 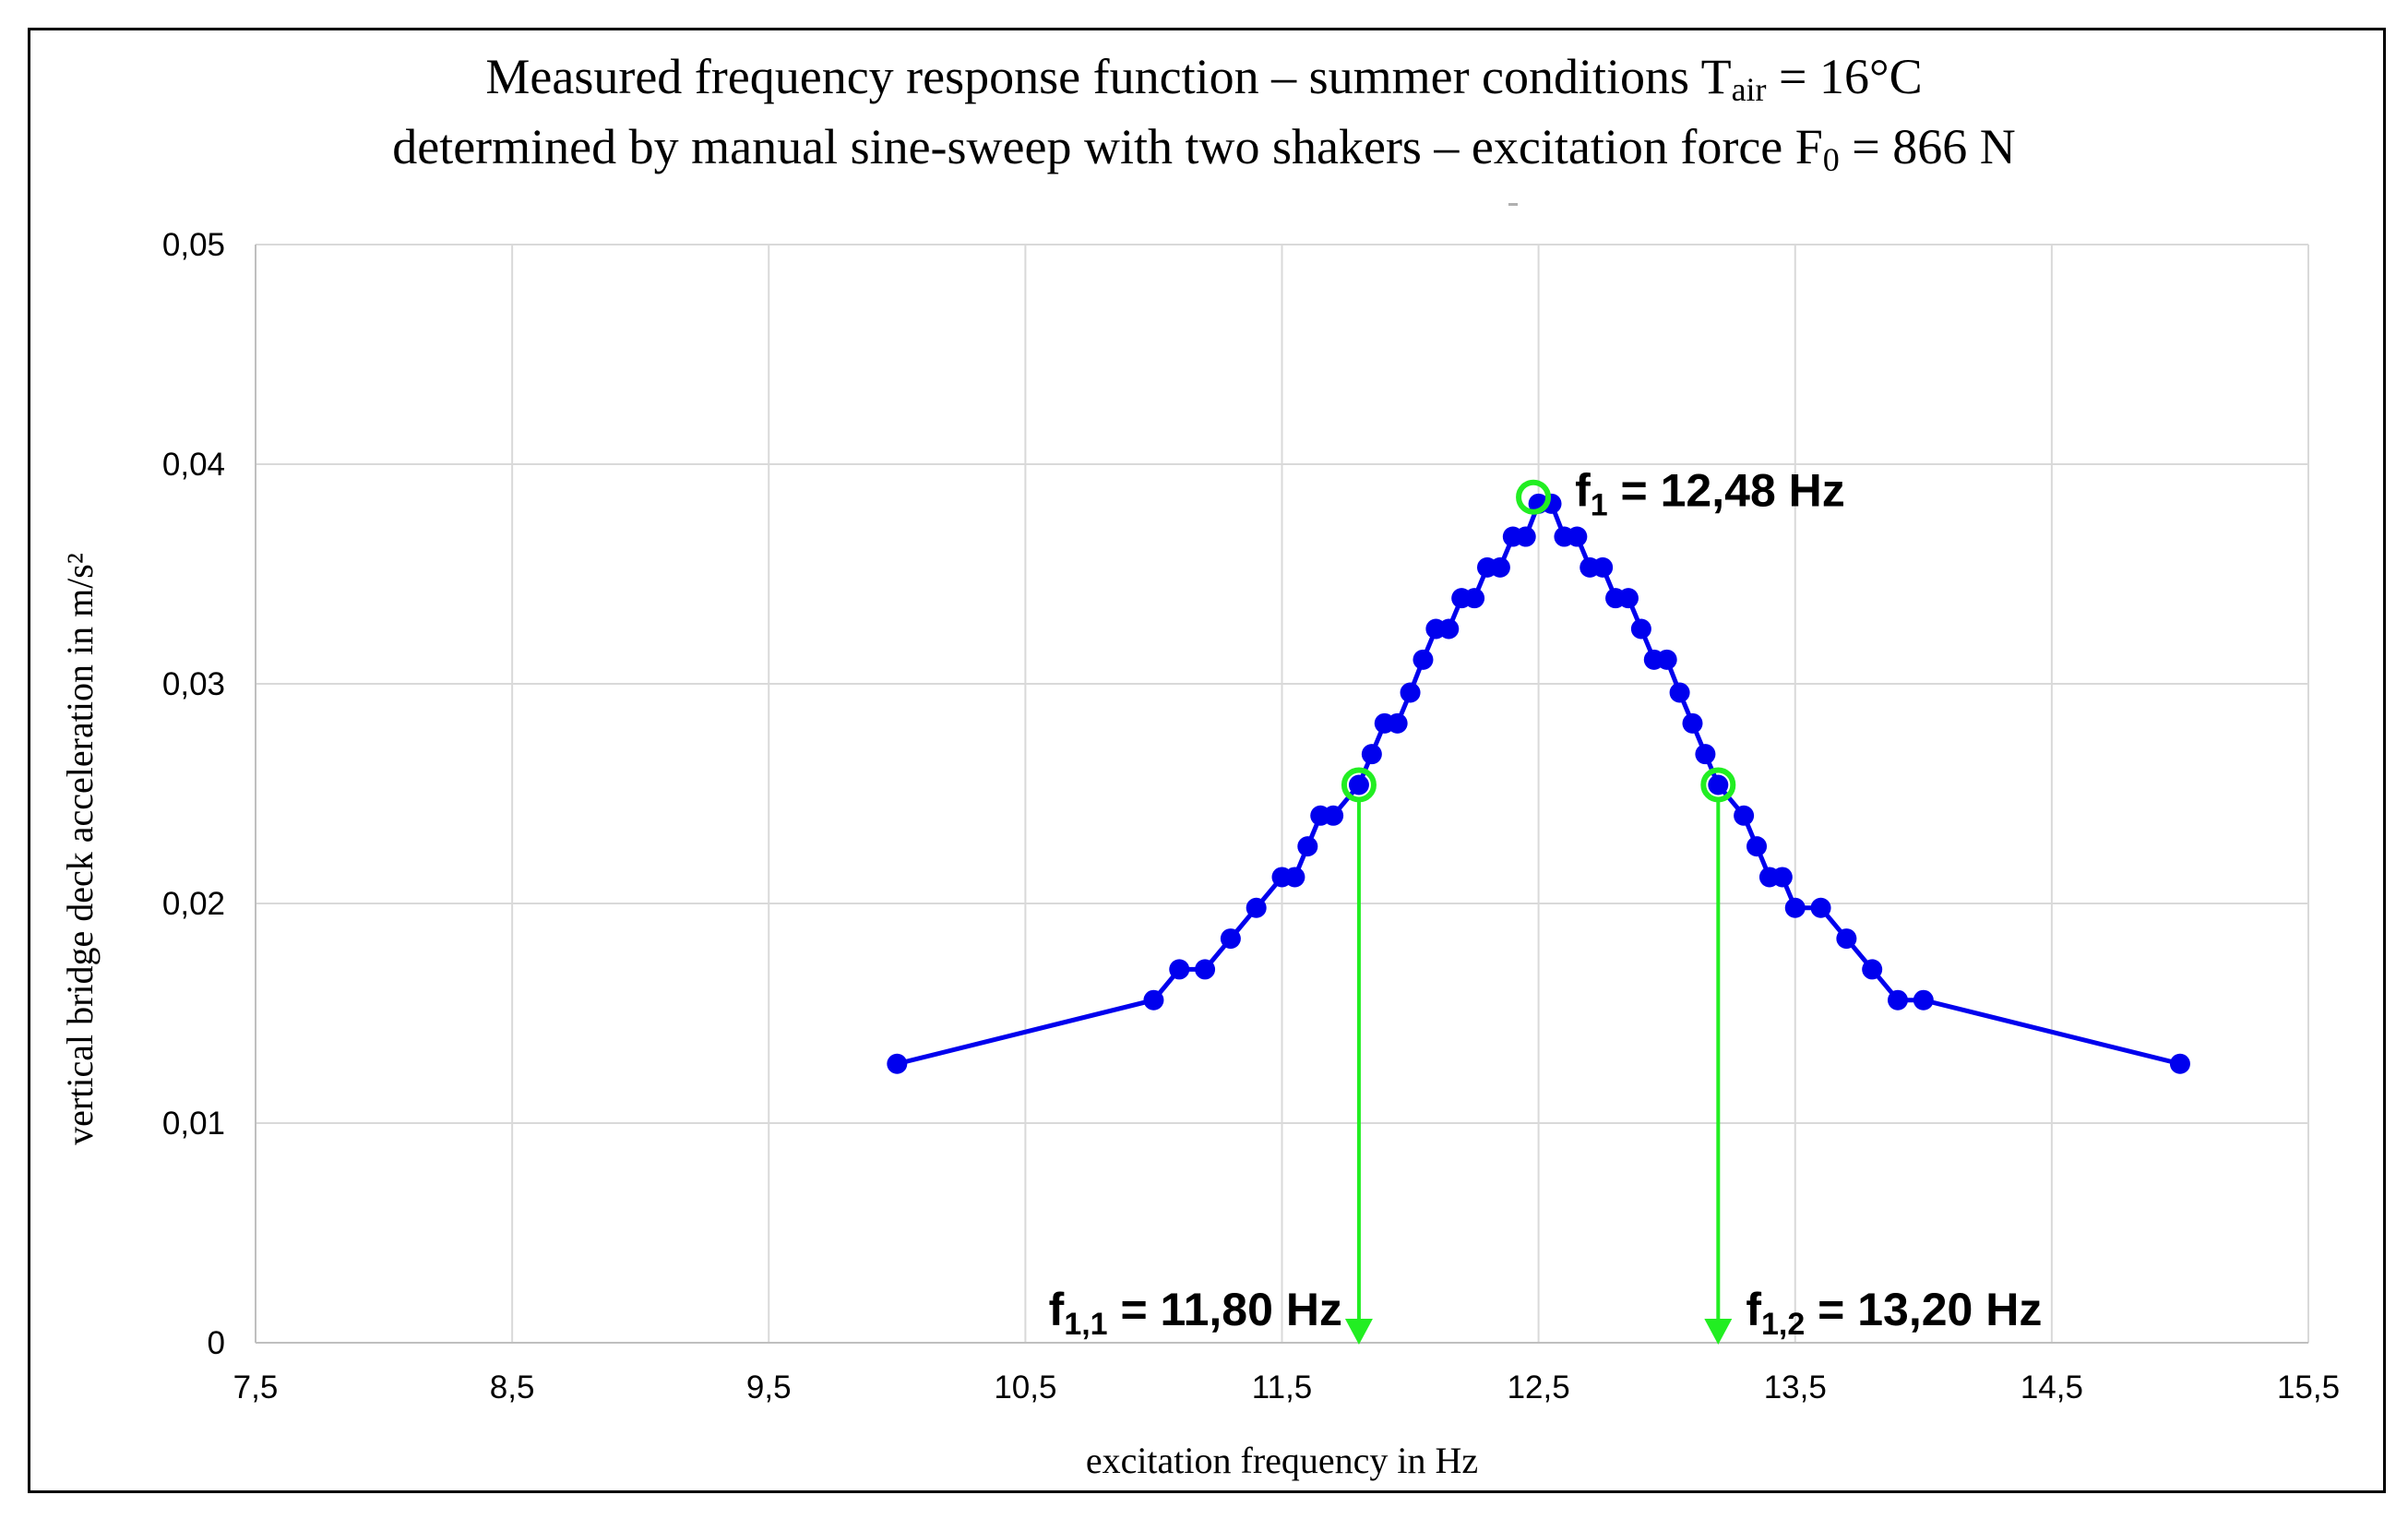 What do you see at coordinates (216, 1343) in the screenshot?
I see `y-tick-label: 0` at bounding box center [216, 1343].